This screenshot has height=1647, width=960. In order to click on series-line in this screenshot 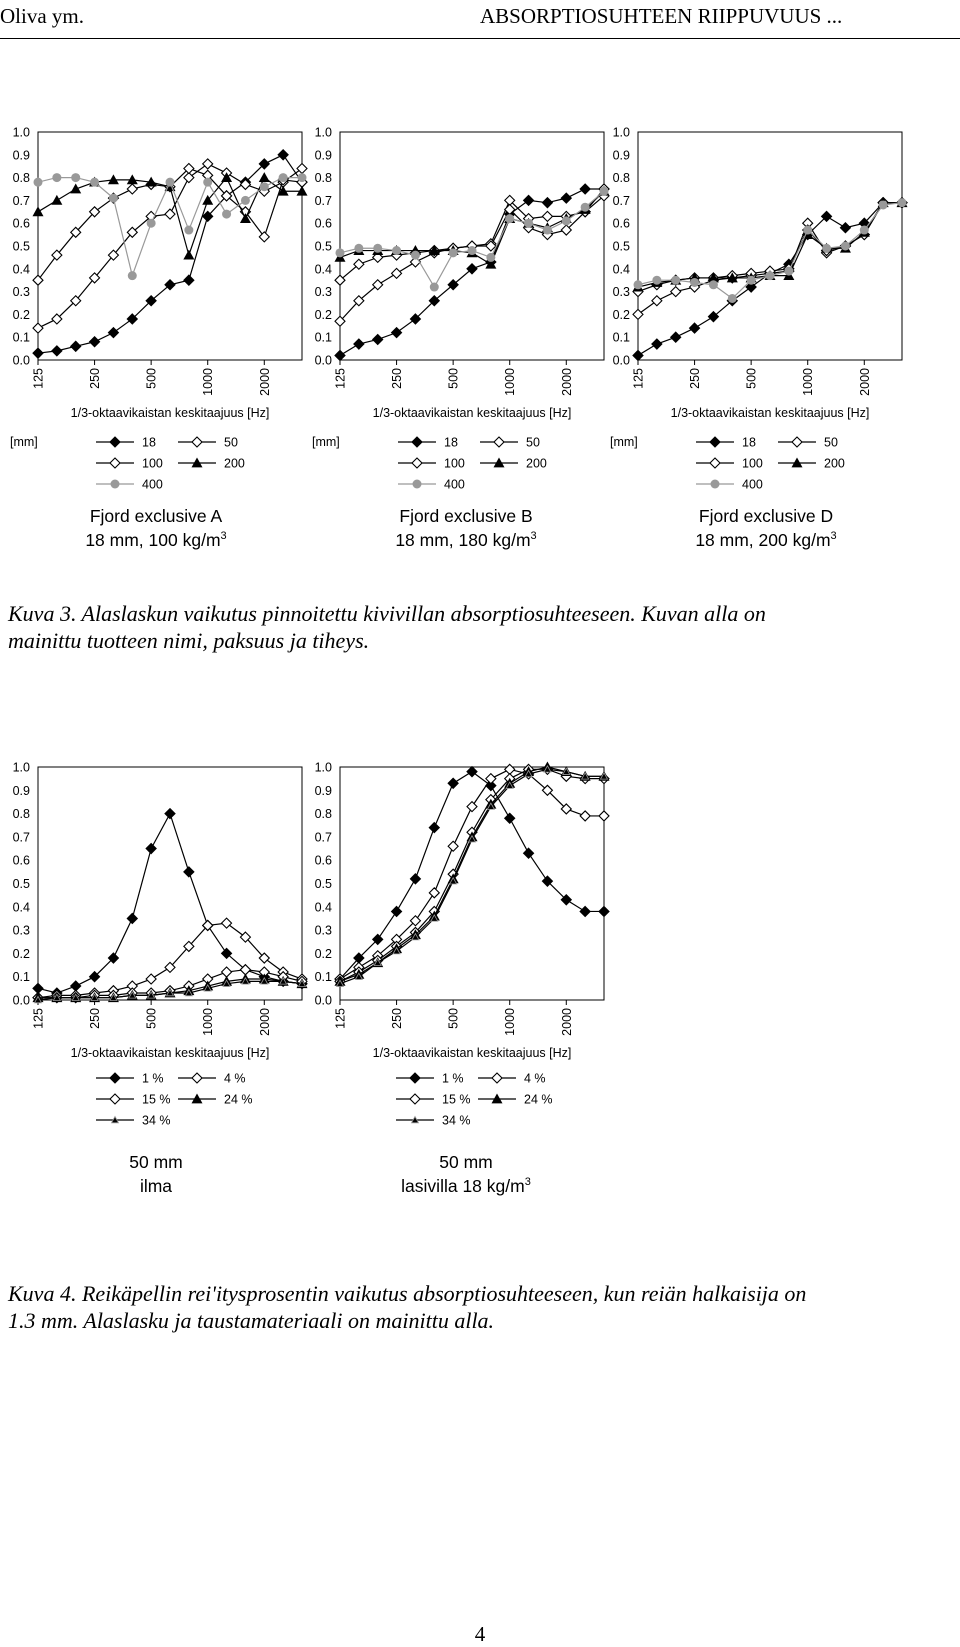, I will do `click(471, 874)`.